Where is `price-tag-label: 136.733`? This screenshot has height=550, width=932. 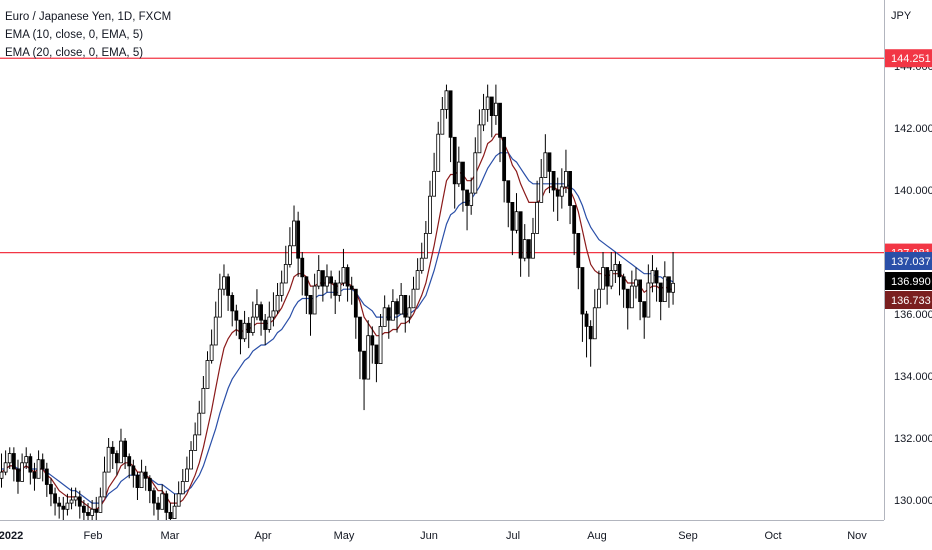 price-tag-label: 136.733 is located at coordinates (911, 301).